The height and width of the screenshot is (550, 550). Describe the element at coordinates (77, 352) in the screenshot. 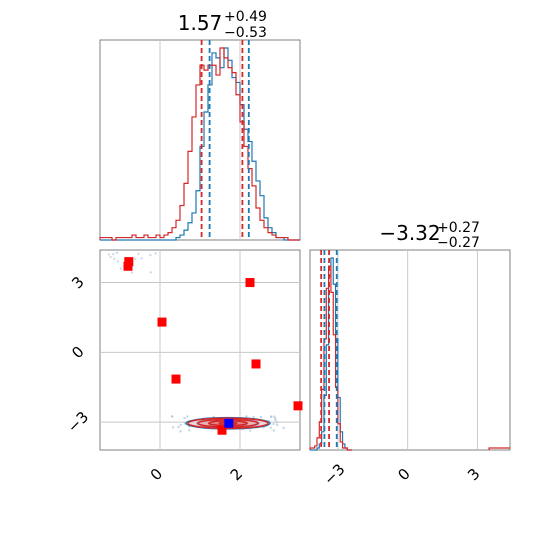

I see `y-tick-label: 0` at that location.